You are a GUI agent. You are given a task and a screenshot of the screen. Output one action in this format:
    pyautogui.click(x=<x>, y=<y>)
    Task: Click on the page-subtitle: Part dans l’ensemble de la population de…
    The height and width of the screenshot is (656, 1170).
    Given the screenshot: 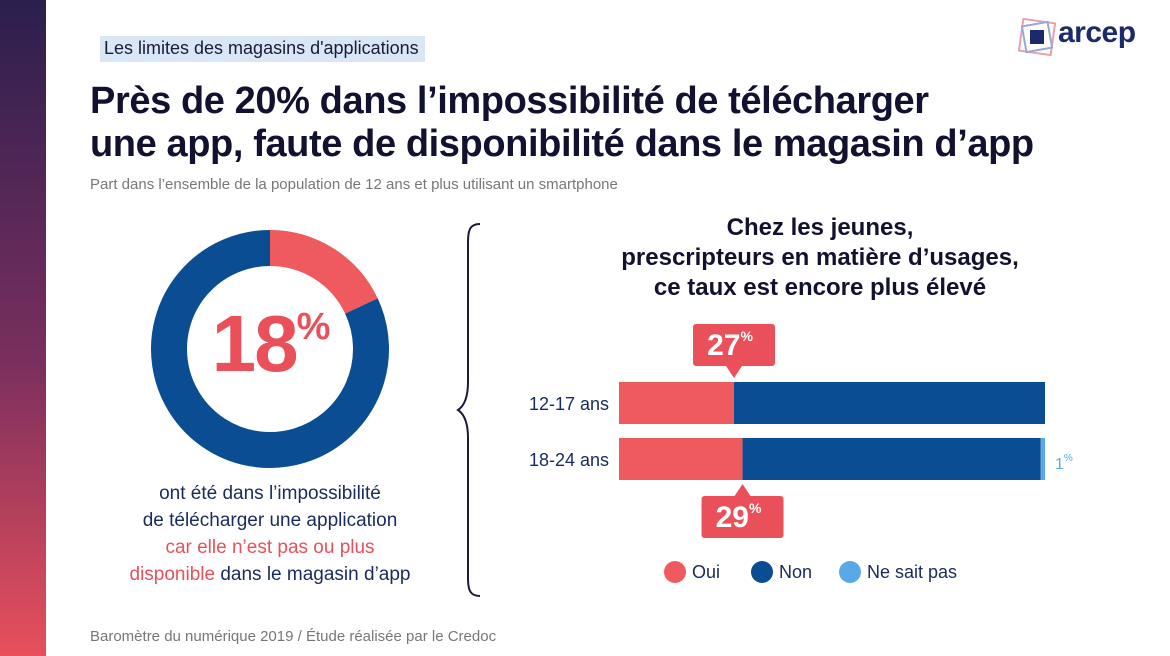 What is the action you would take?
    pyautogui.click(x=354, y=184)
    